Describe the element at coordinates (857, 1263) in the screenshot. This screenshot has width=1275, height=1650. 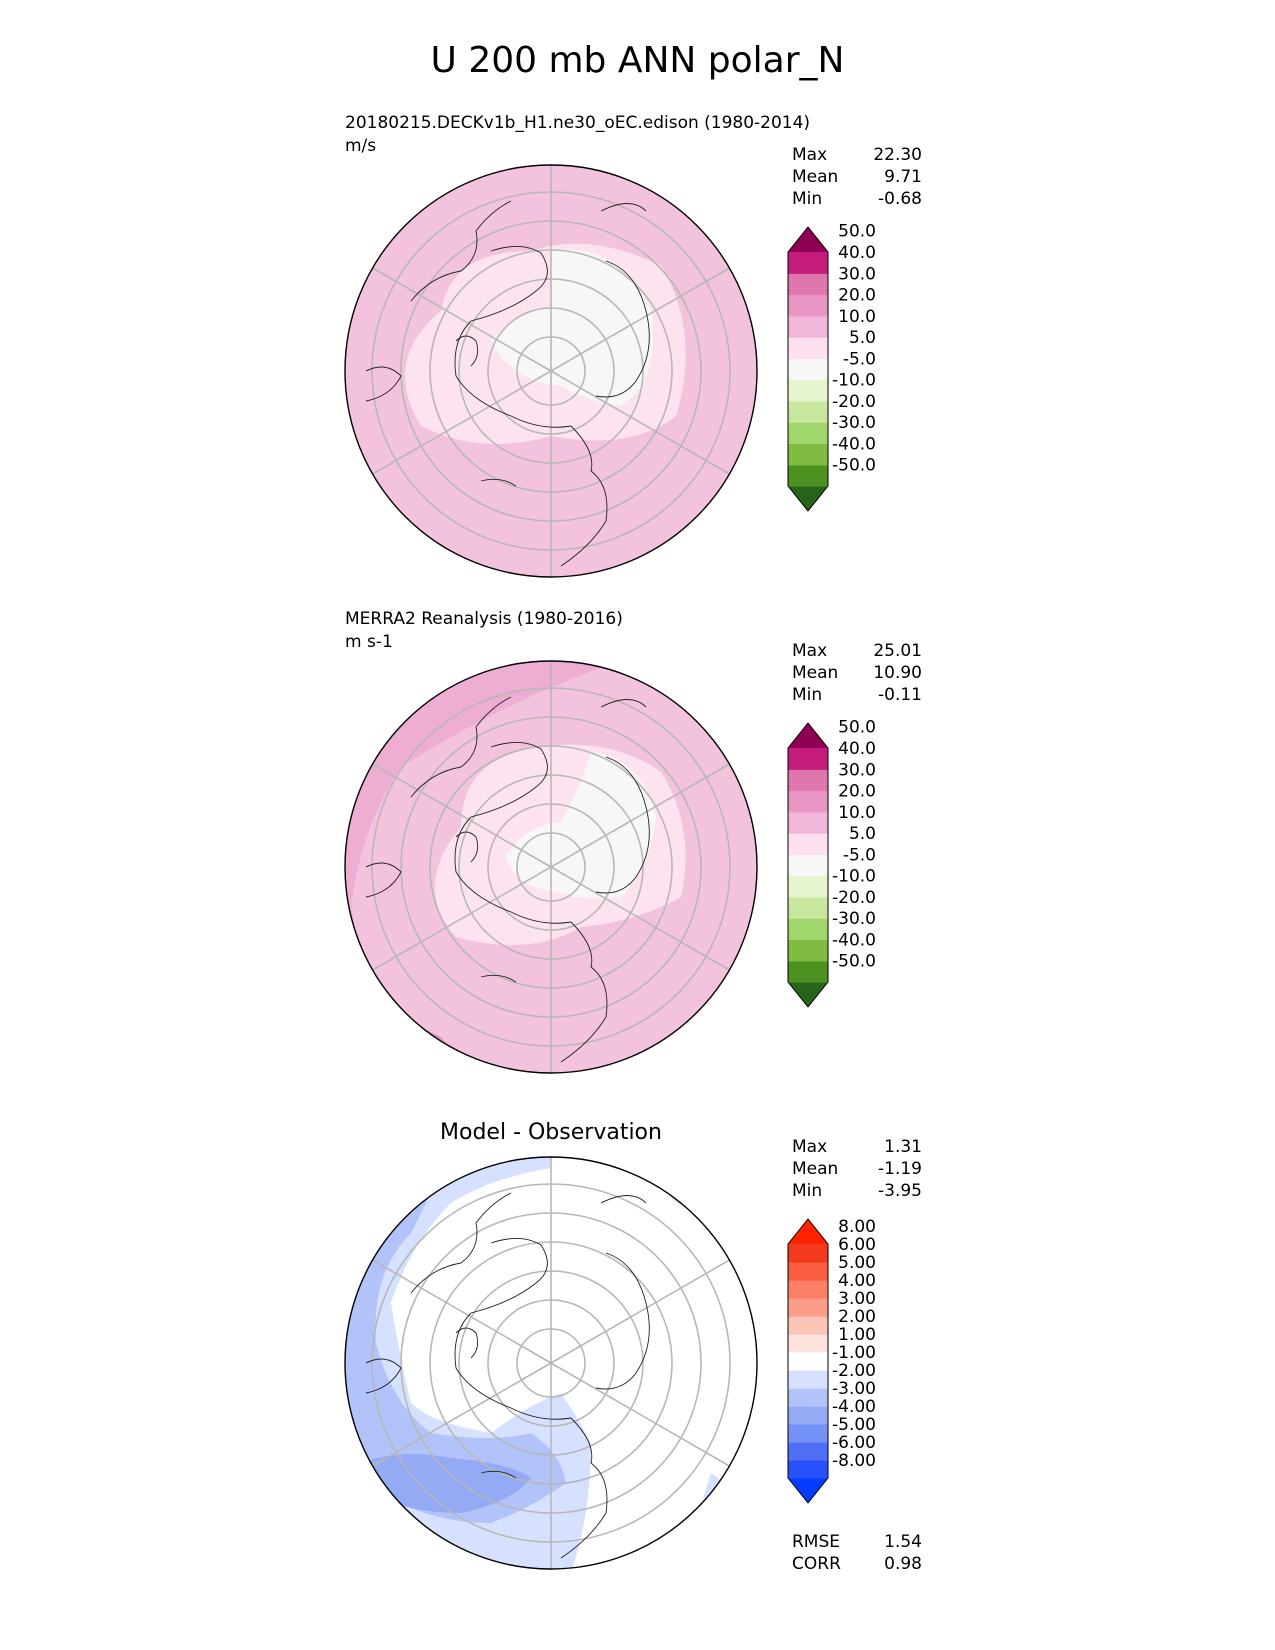
I see `colorbar-tick-label: 5.00` at that location.